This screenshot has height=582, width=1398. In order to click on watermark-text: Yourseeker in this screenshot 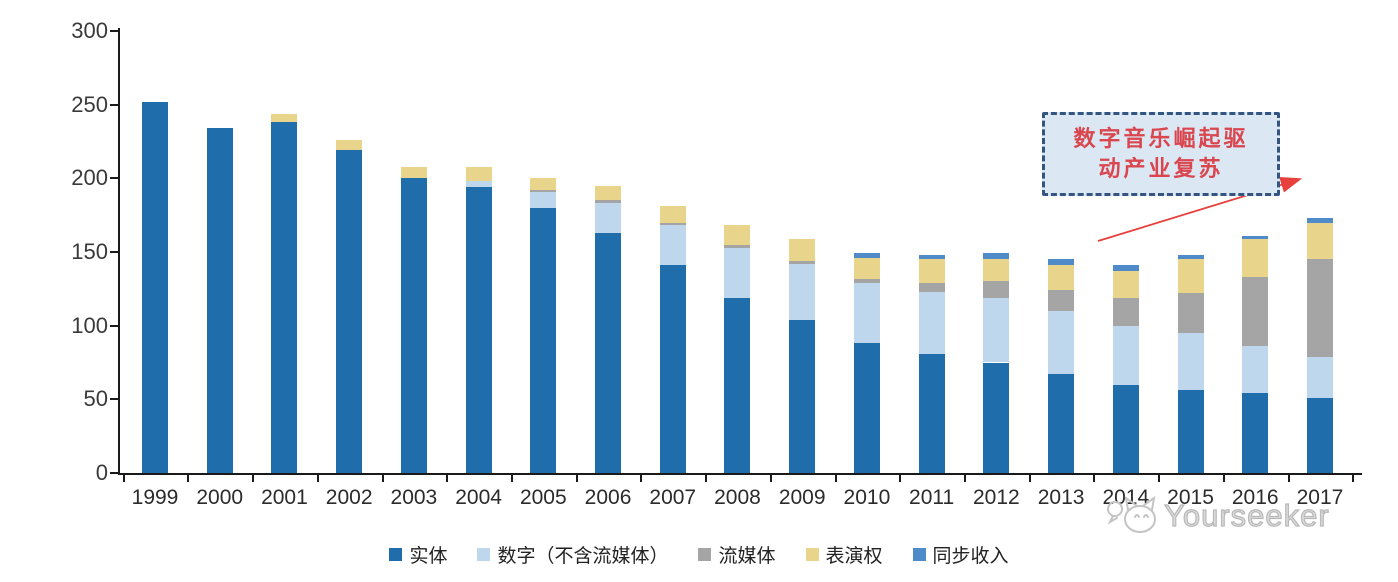, I will do `click(1246, 515)`.